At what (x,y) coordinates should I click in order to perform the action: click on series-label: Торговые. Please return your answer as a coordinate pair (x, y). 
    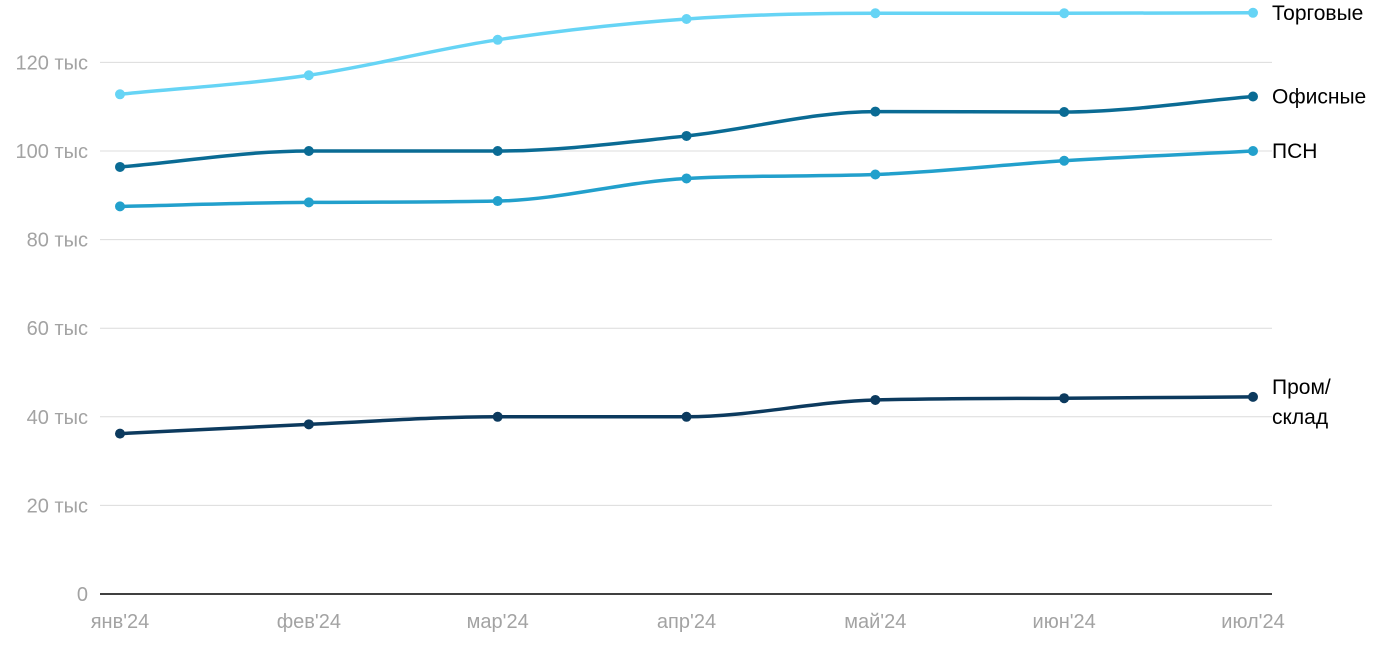
    Looking at the image, I should click on (1317, 13).